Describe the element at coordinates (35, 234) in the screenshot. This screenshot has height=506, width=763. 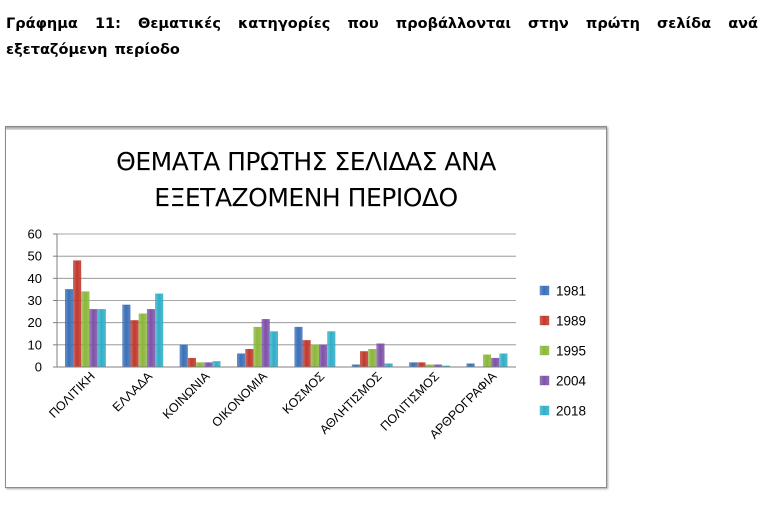
I see `y-tick-label: 60` at that location.